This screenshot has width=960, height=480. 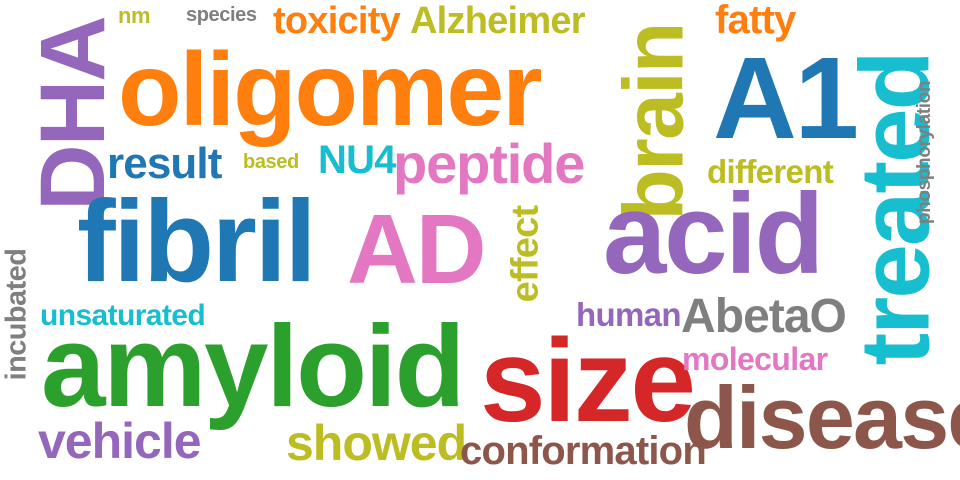 I want to click on word-size: size, so click(x=588, y=381).